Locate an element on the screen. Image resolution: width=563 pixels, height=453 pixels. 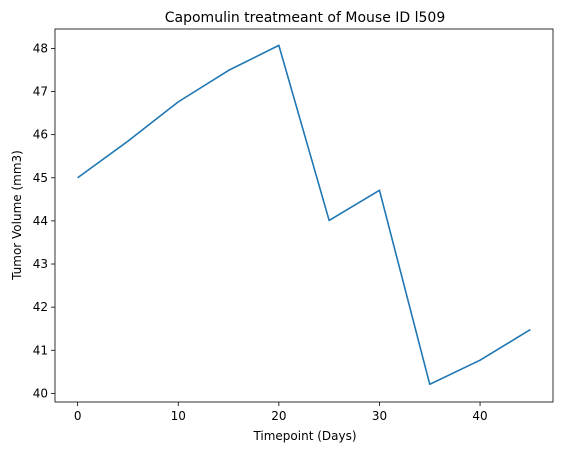
y-tick-label: 45 is located at coordinates (40, 178).